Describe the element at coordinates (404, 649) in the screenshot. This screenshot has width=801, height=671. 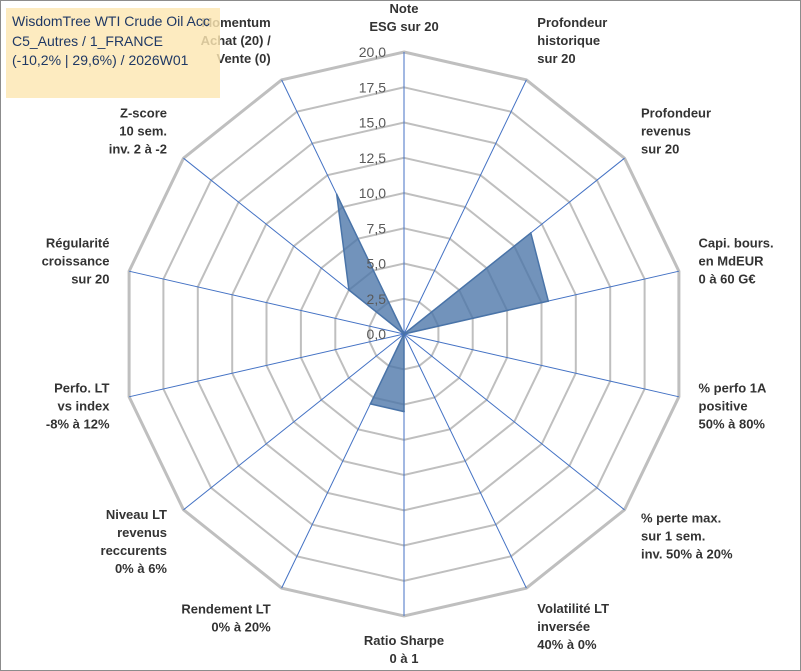
I see `axis-label-7: Ratio Sharpe 0 à 1` at that location.